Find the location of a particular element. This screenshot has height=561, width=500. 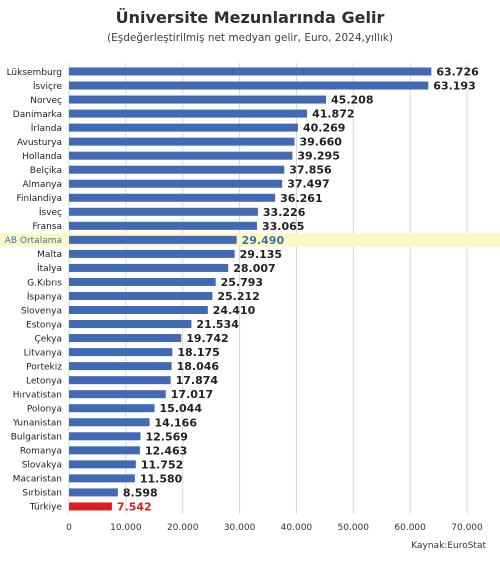

x-tick-label: 70.000 is located at coordinates (467, 528).